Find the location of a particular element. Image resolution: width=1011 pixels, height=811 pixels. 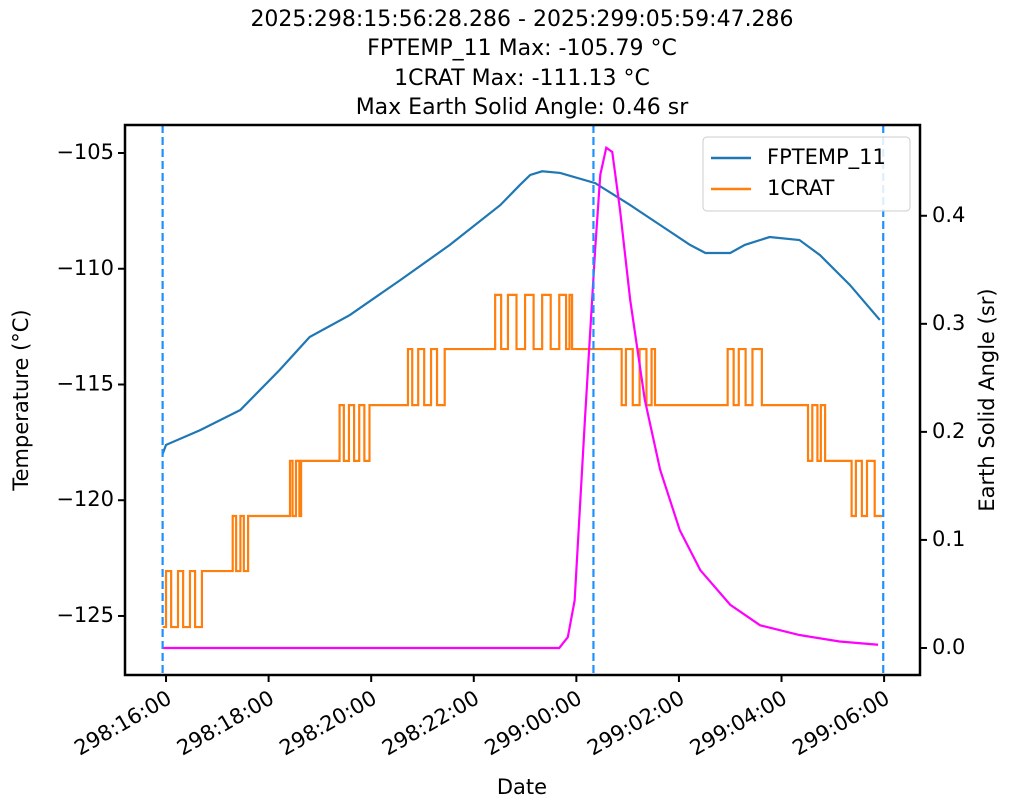

chart-title: 1CRAT Max: -111.13 °C is located at coordinates (522, 78).